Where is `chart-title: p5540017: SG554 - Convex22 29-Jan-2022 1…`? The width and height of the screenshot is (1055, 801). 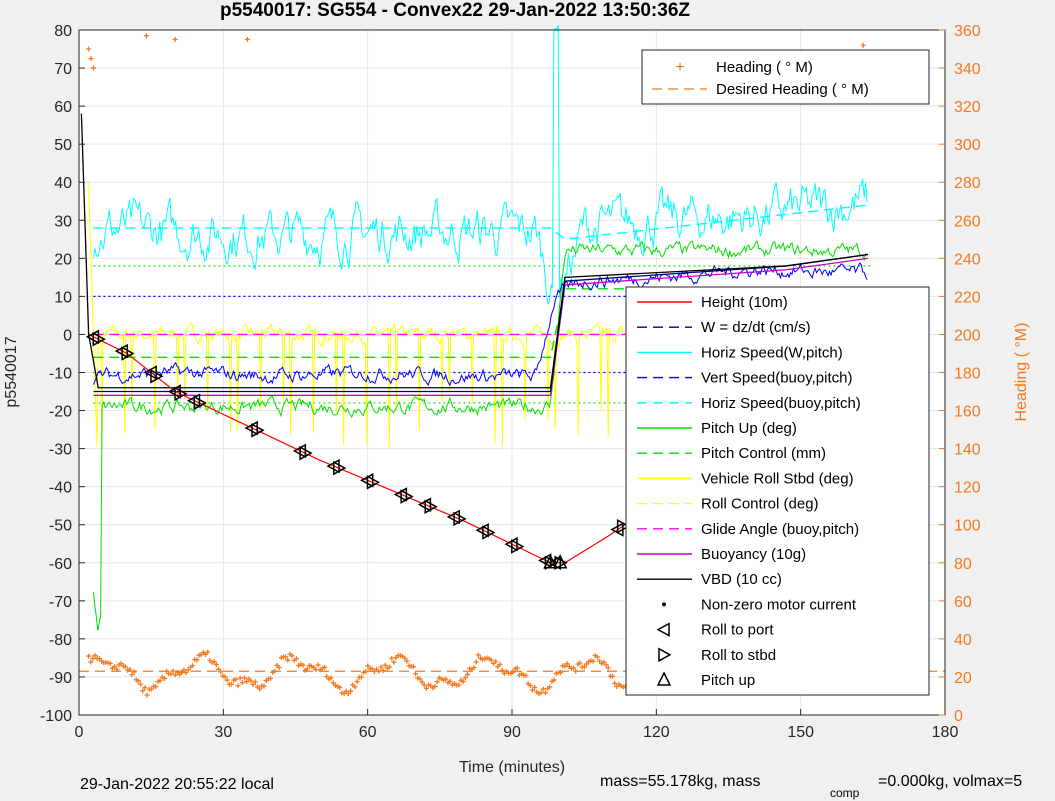 chart-title: p5540017: SG554 - Convex22 29-Jan-2022 1… is located at coordinates (455, 10).